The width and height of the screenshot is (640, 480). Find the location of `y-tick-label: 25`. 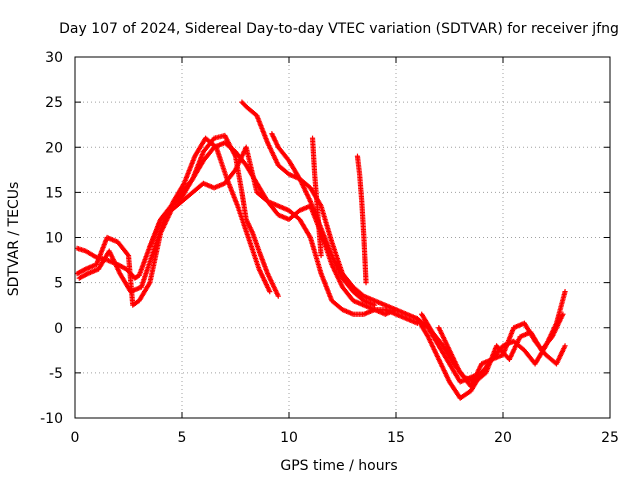

y-tick-label: 25 is located at coordinates (54, 103).